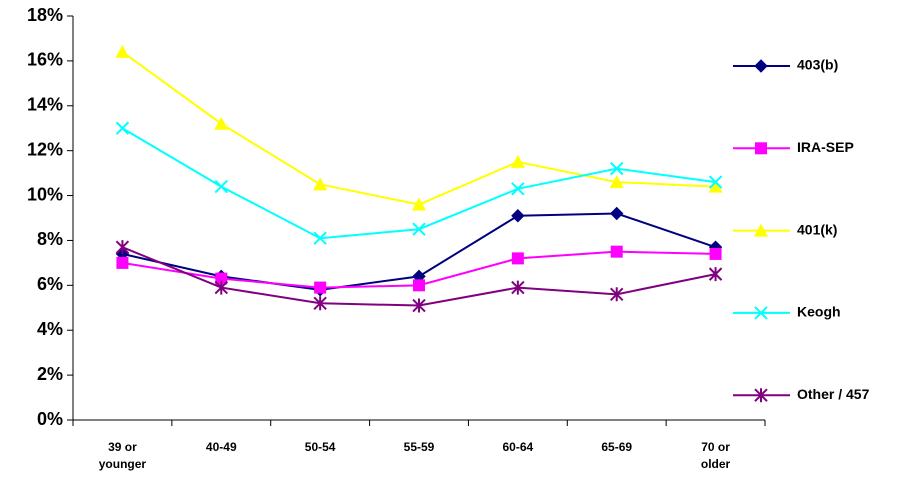 The height and width of the screenshot is (486, 906). I want to click on legend-label: Keogh, so click(819, 312).